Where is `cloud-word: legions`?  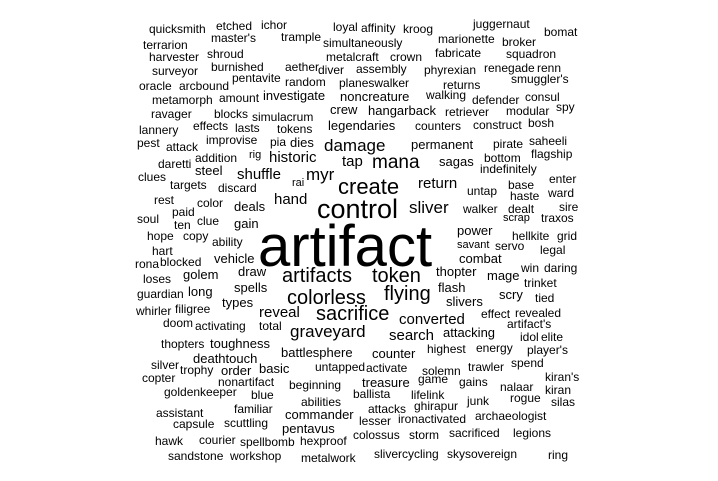 cloud-word: legions is located at coordinates (532, 433).